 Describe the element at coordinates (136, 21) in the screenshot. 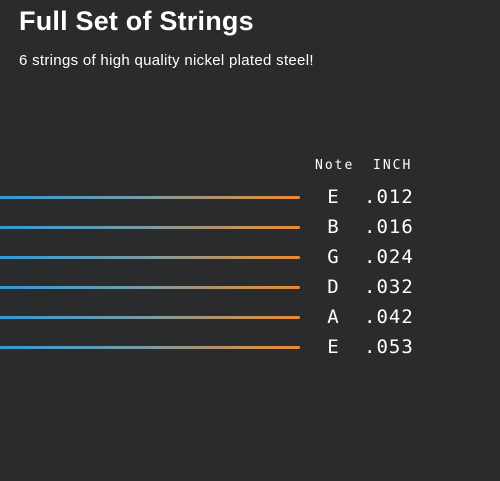

I see `page-title: Full Set of Strings` at that location.